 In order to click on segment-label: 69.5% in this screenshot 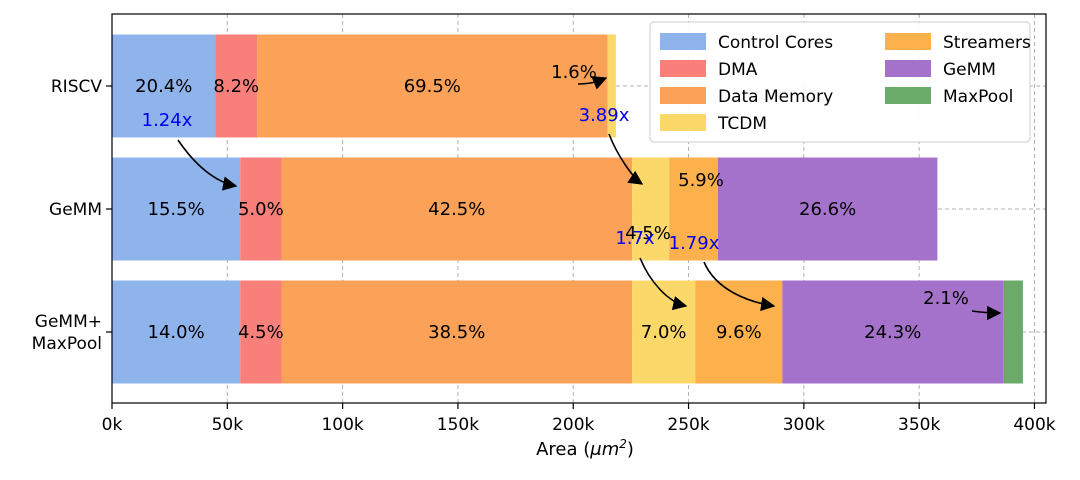, I will do `click(432, 86)`.